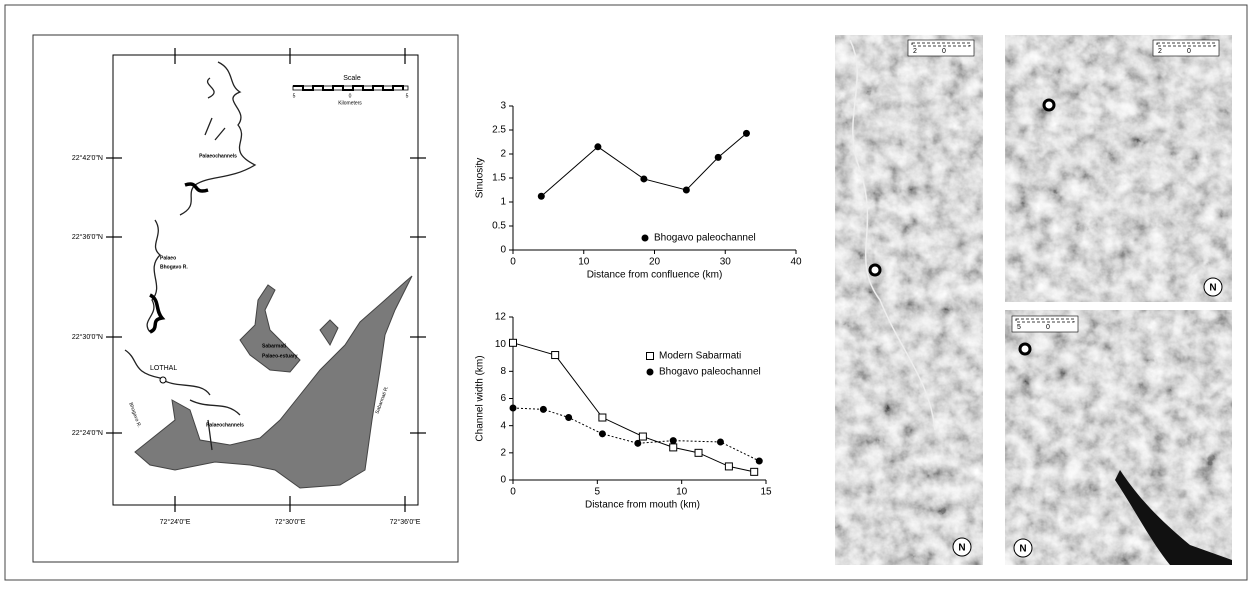 The image size is (1252, 590). Describe the element at coordinates (499, 226) in the screenshot. I see `y-tick-label: 0.5` at that location.